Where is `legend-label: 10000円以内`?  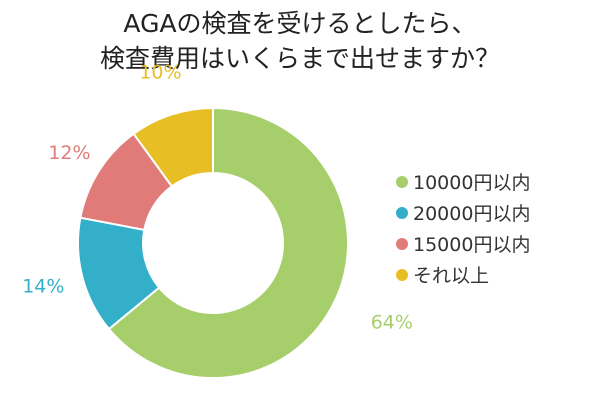
legend-label: 10000円以内 is located at coordinates (471, 183).